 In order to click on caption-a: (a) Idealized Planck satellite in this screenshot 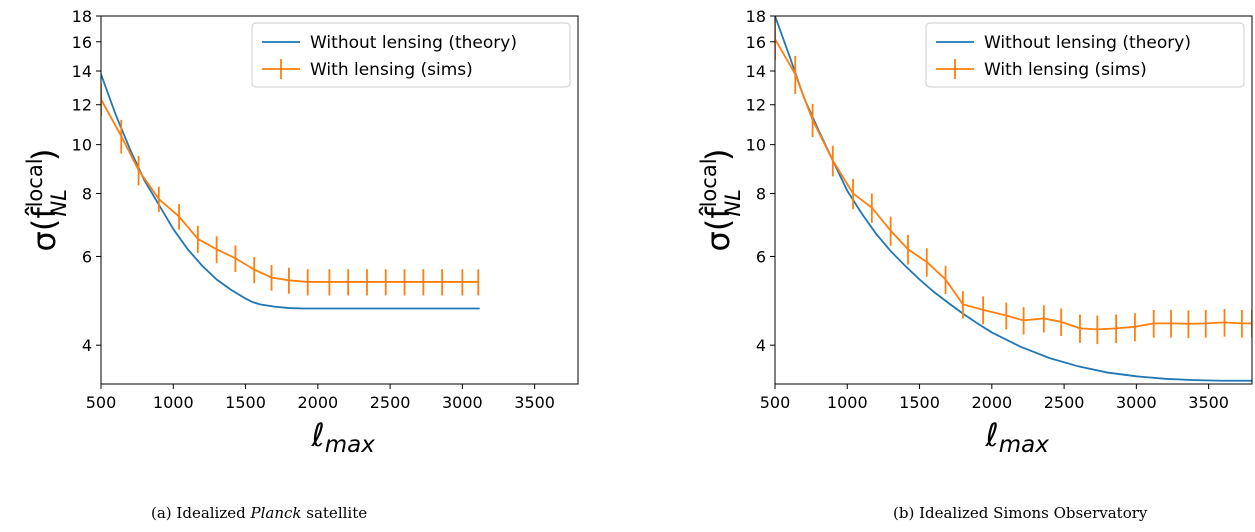, I will do `click(259, 513)`.